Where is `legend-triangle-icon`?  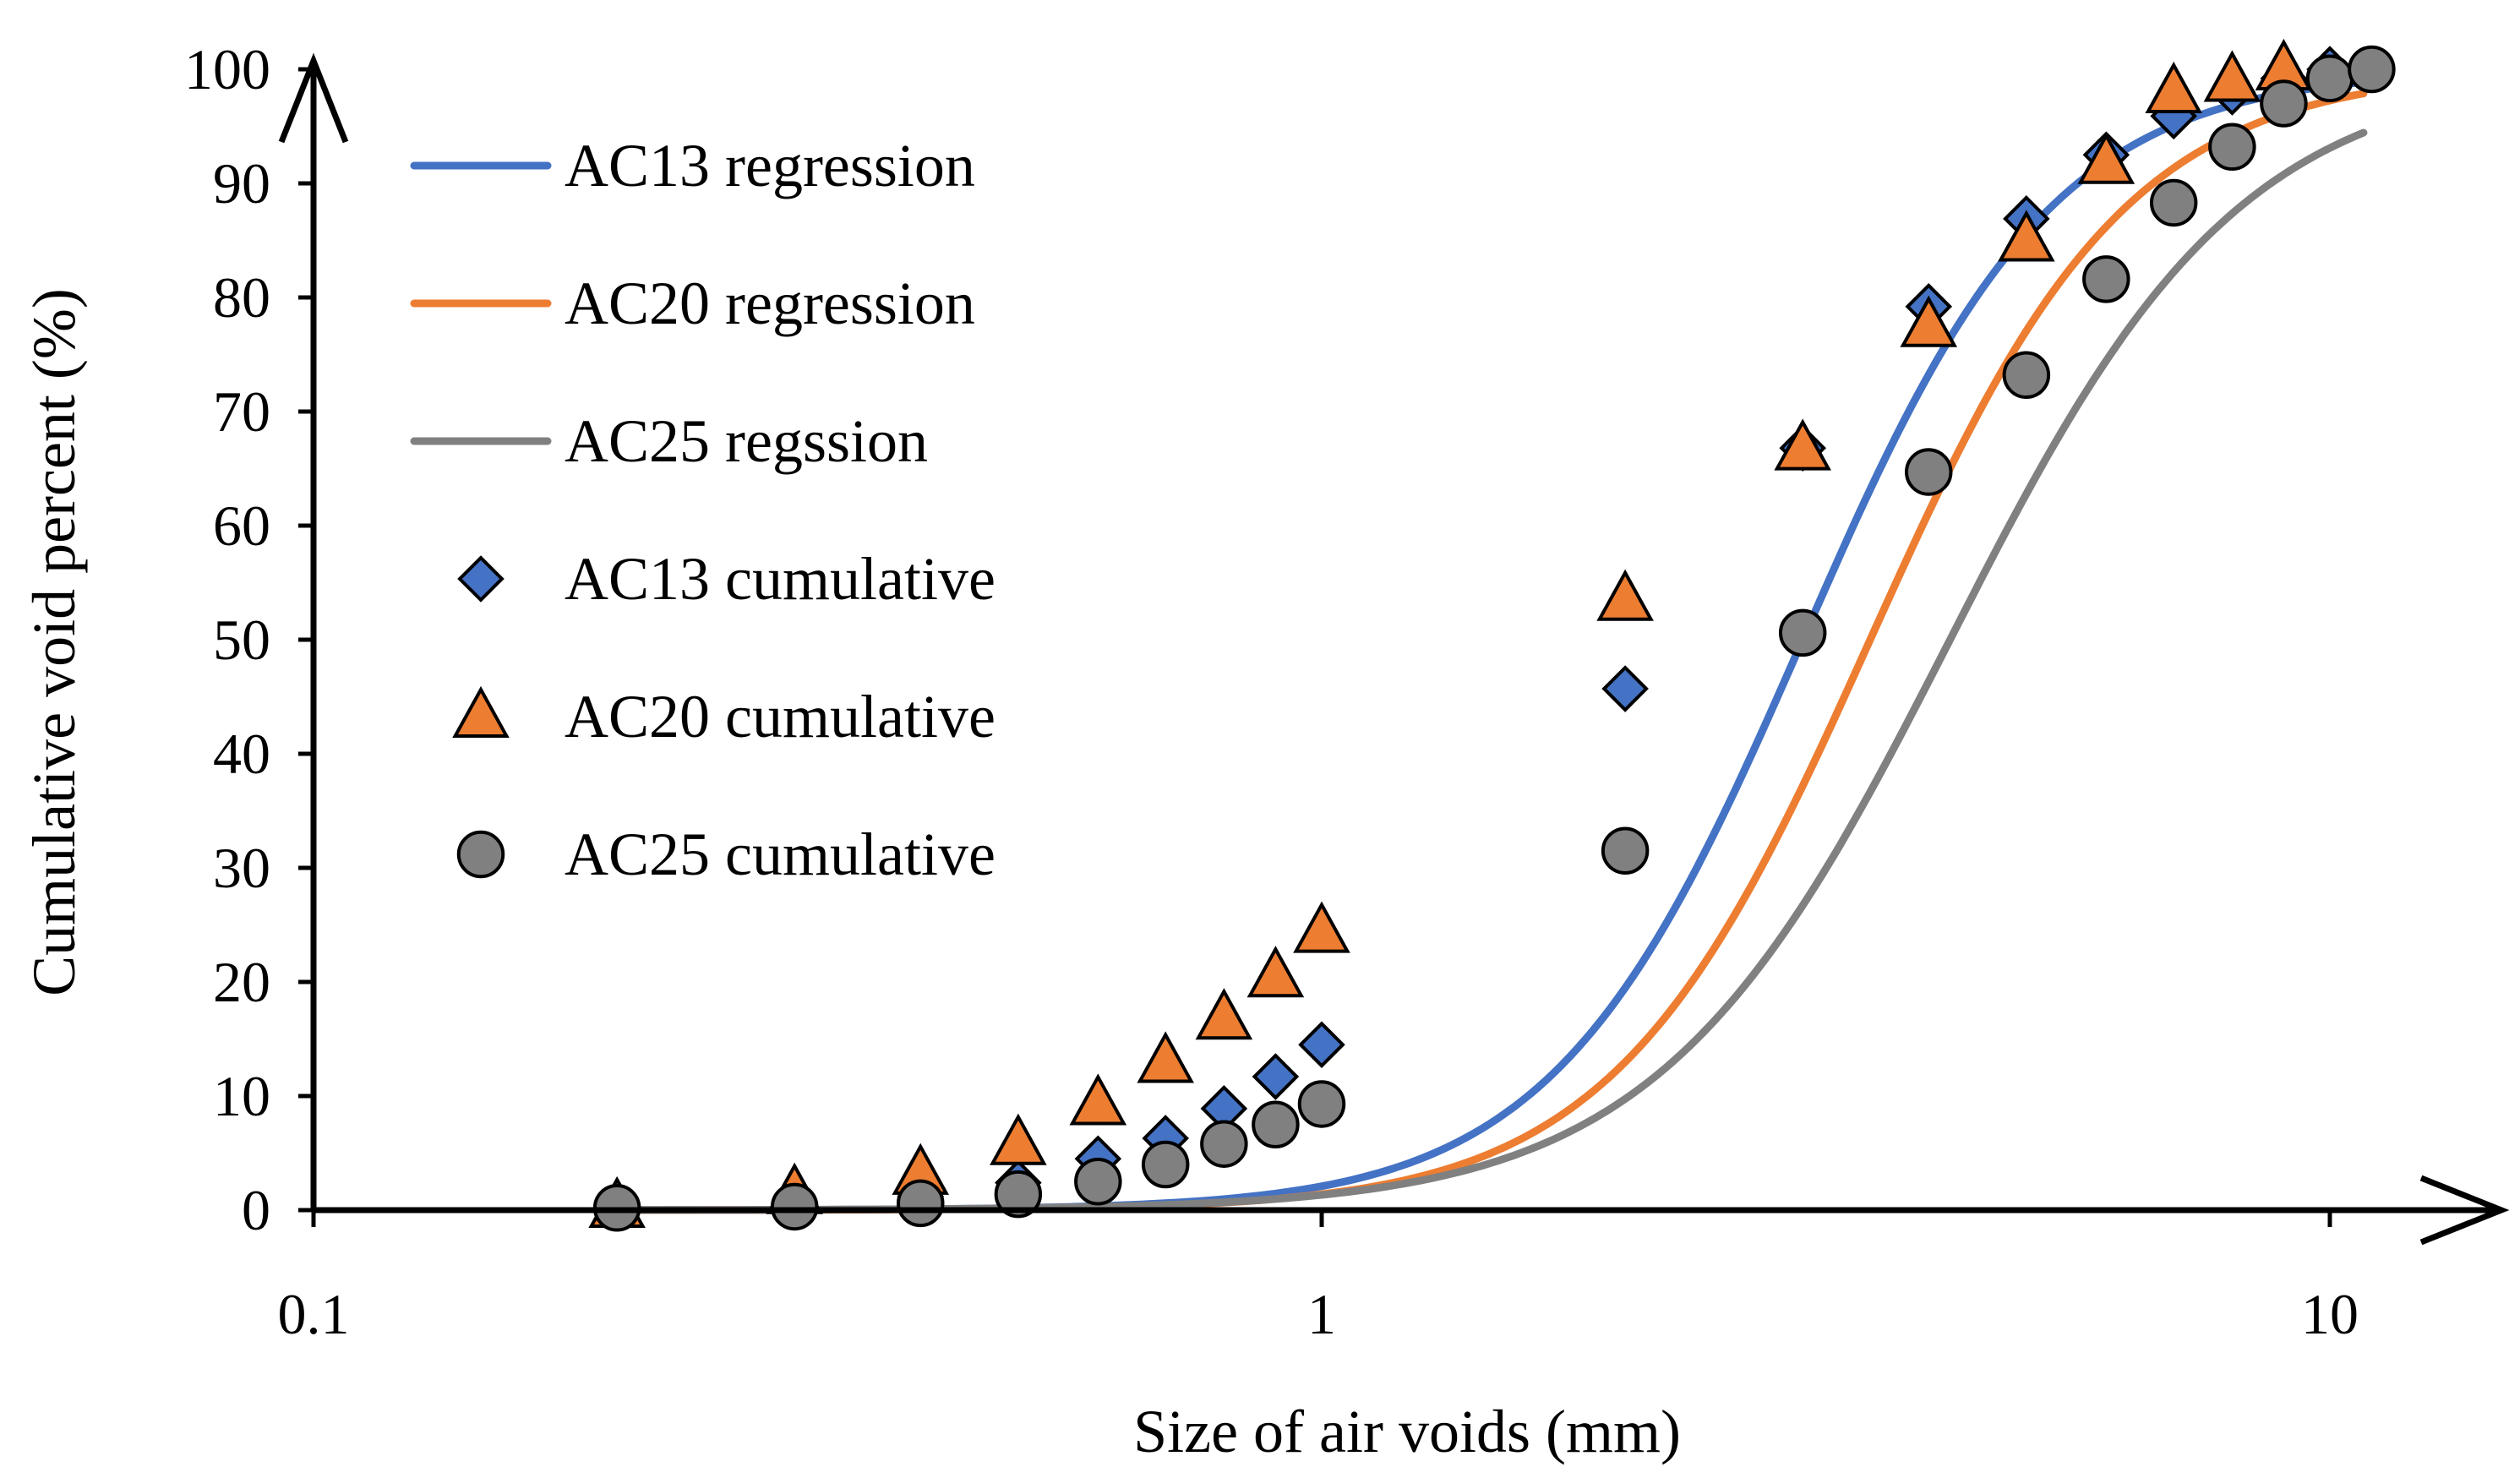 legend-triangle-icon is located at coordinates (481, 712).